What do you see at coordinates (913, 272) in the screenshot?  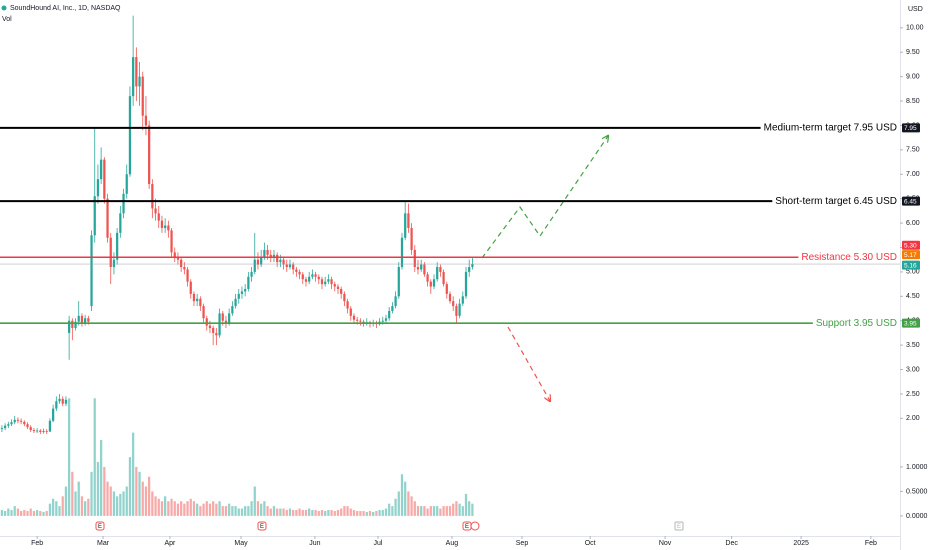 I see `y-tick-label: 5.00` at bounding box center [913, 272].